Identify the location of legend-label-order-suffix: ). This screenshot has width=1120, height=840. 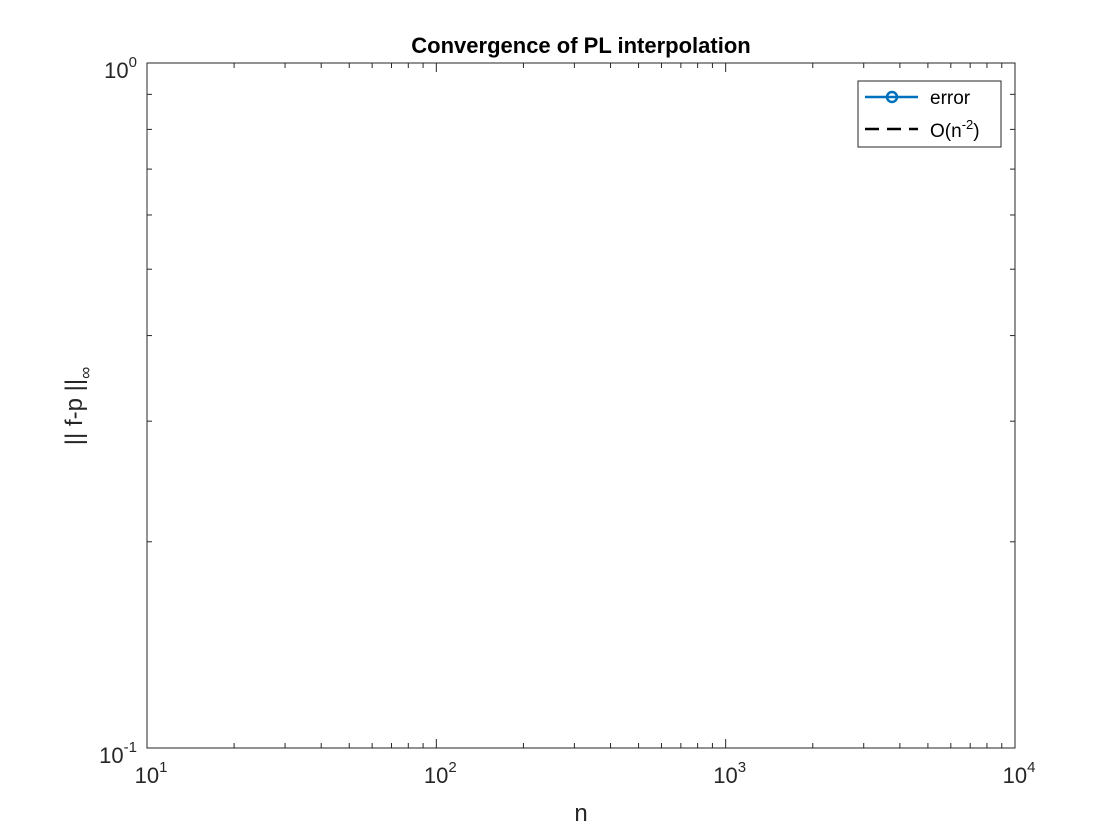
(976, 131).